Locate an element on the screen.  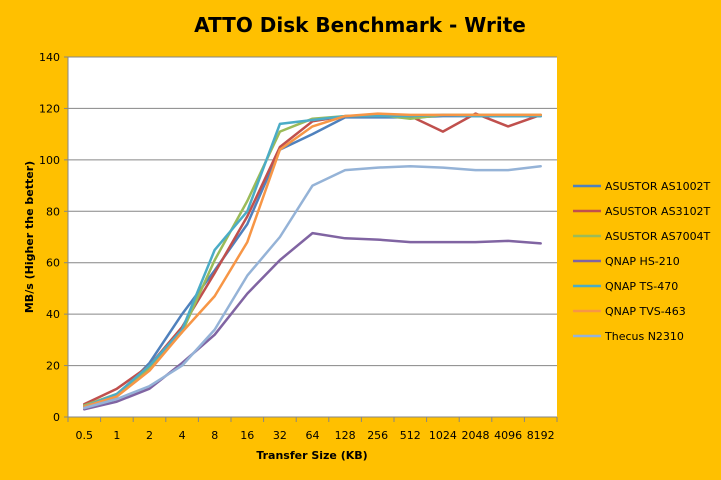
x-tick-label: 256 is located at coordinates (377, 435).